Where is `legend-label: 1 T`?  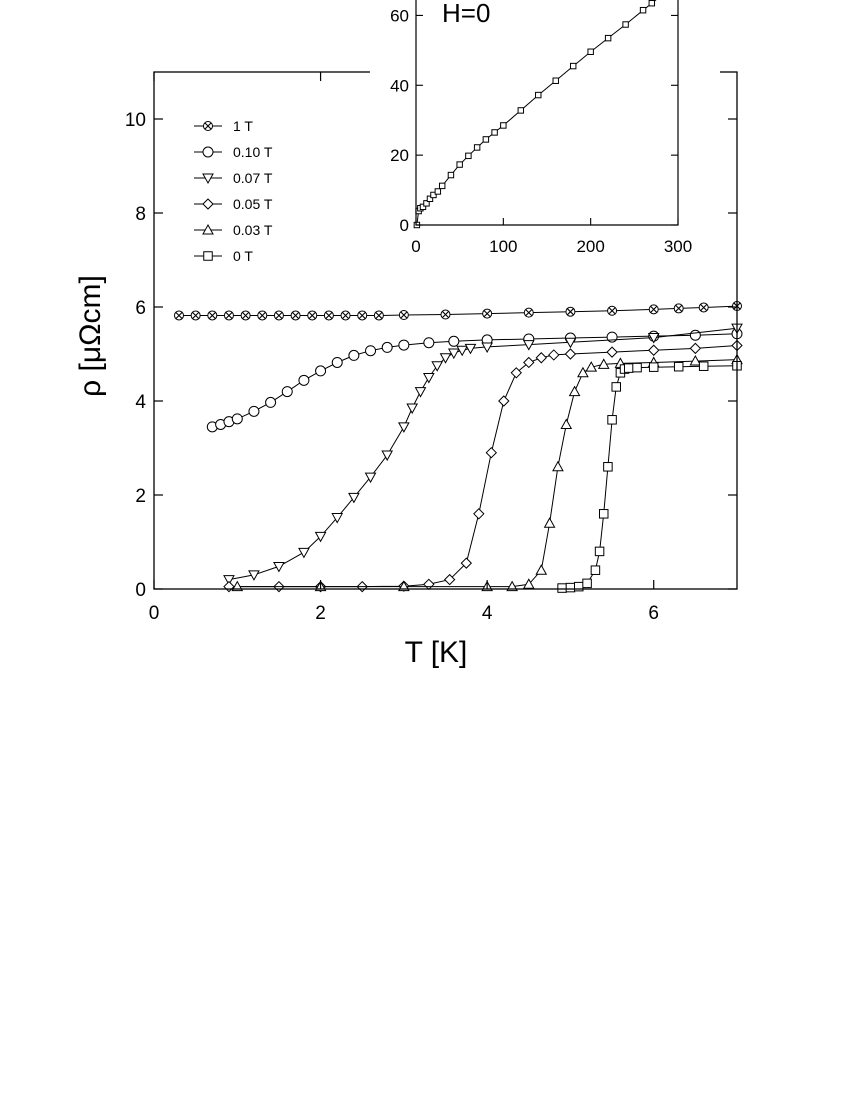 legend-label: 1 T is located at coordinates (243, 126).